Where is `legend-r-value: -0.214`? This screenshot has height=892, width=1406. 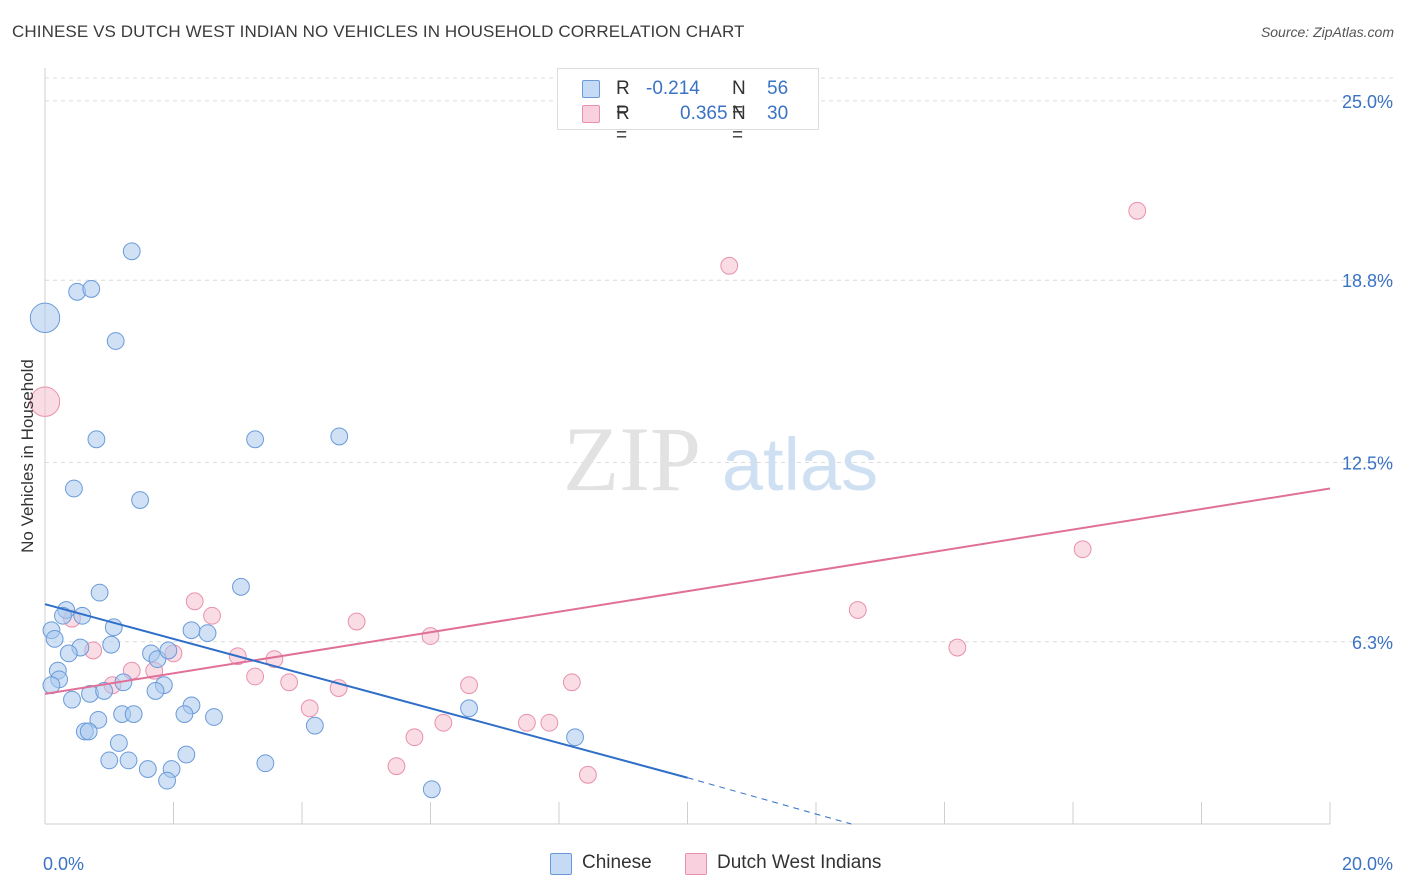
legend-r-value: -0.214 is located at coordinates (673, 88).